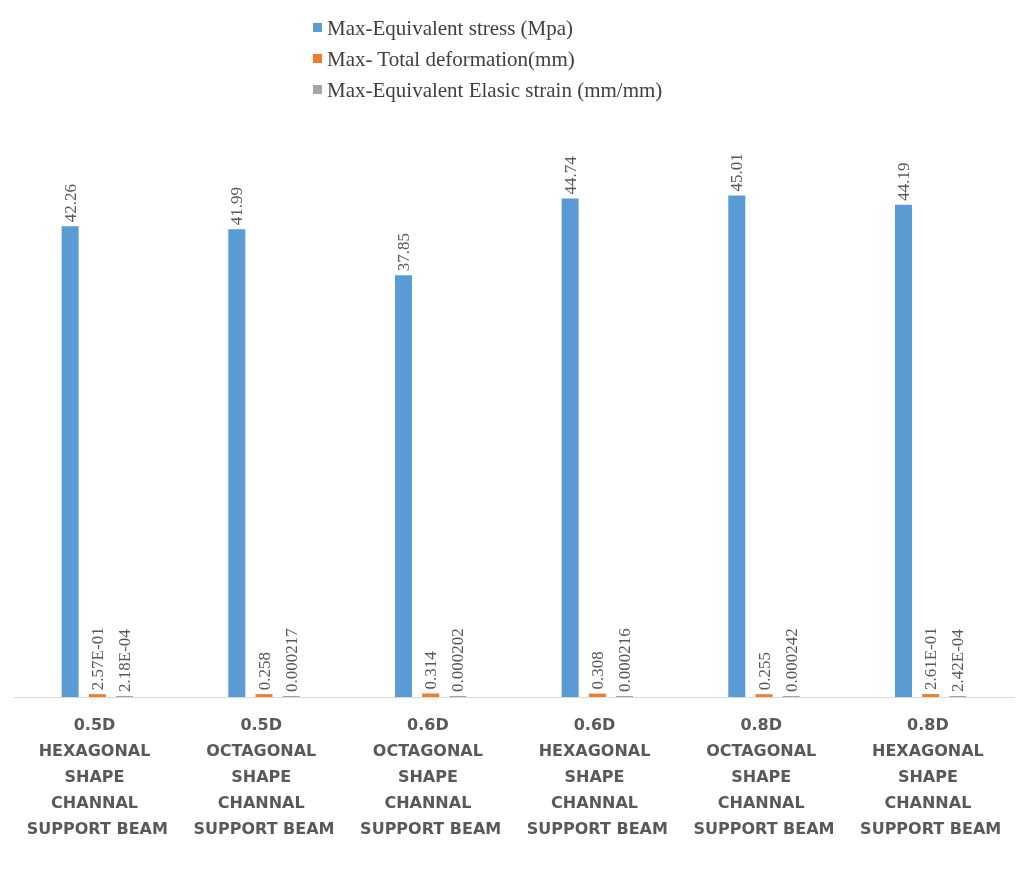 The height and width of the screenshot is (884, 1028). I want to click on data-label: 45.01, so click(737, 172).